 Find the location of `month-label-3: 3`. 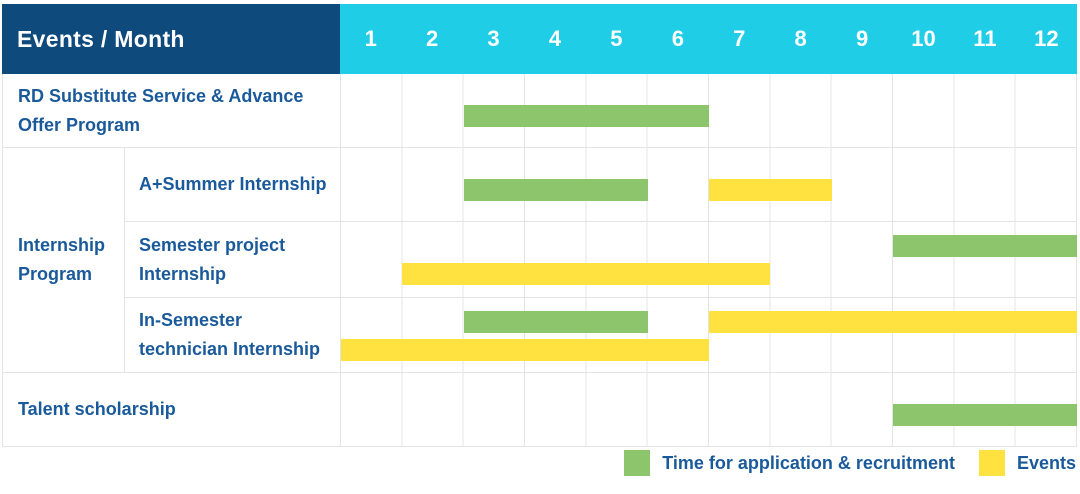

month-label-3: 3 is located at coordinates (493, 38).